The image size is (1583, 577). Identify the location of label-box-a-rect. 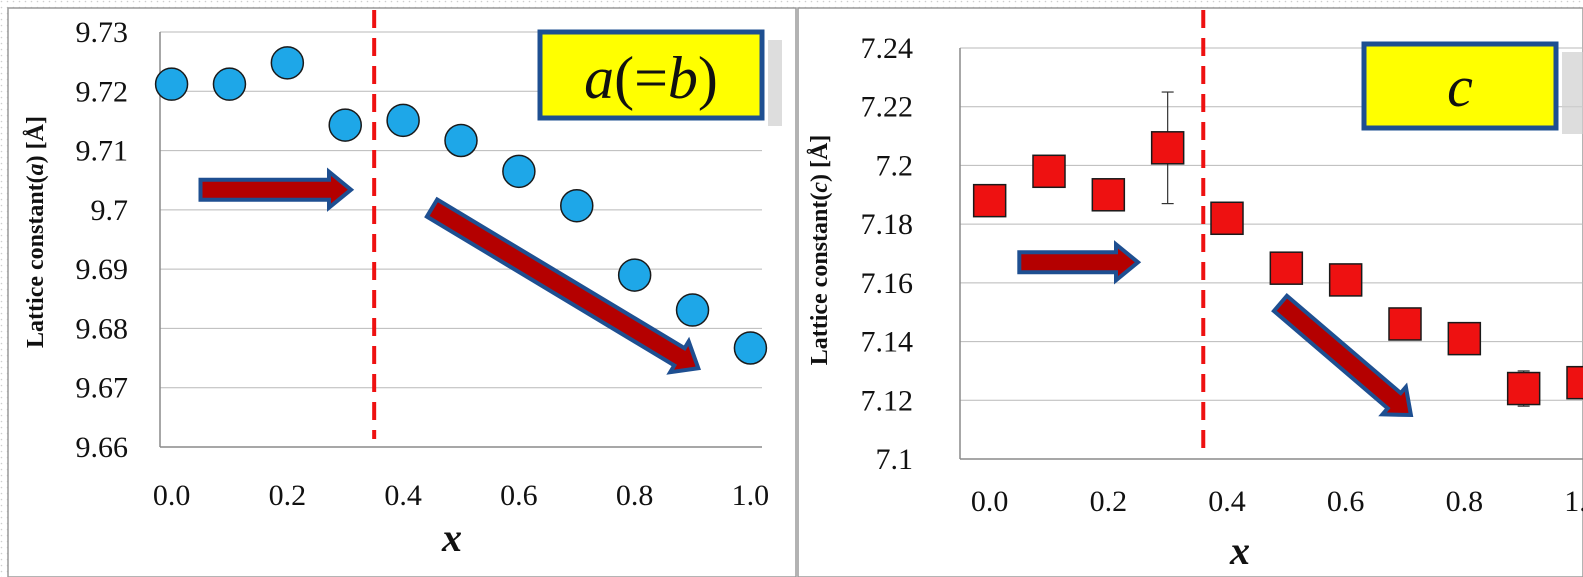
(651, 75).